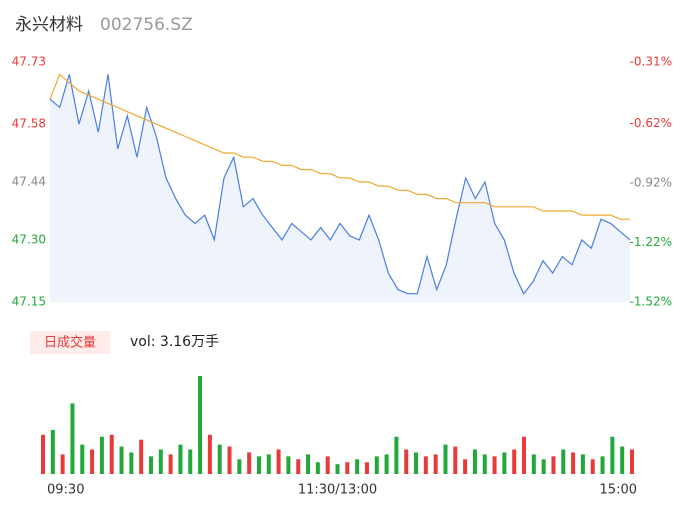  Describe the element at coordinates (651, 242) in the screenshot. I see `y2-tick-label: -1.22%` at that location.